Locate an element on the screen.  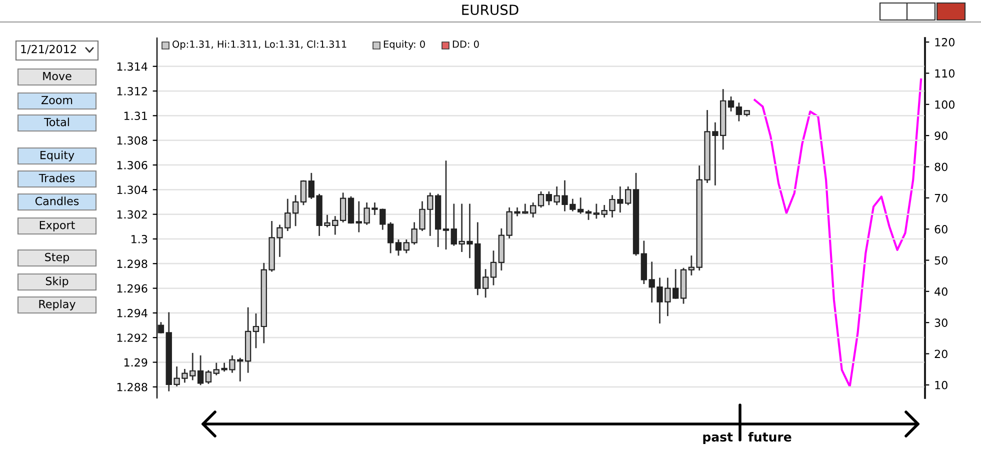
text: 1/21/2012 is located at coordinates (48, 49).